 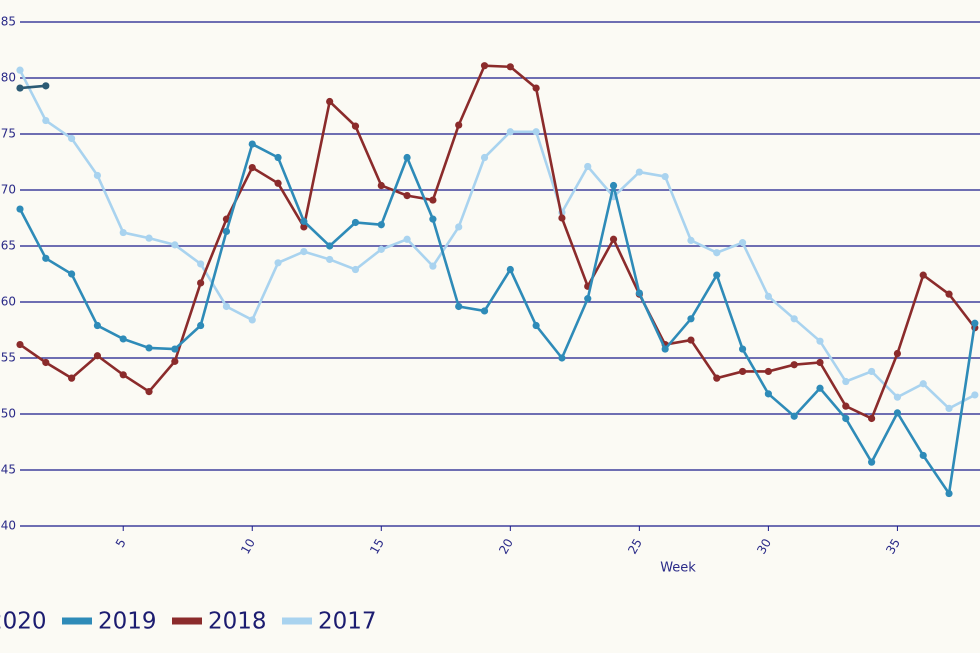 What do you see at coordinates (8, 302) in the screenshot?
I see `y-tick-label: 60` at bounding box center [8, 302].